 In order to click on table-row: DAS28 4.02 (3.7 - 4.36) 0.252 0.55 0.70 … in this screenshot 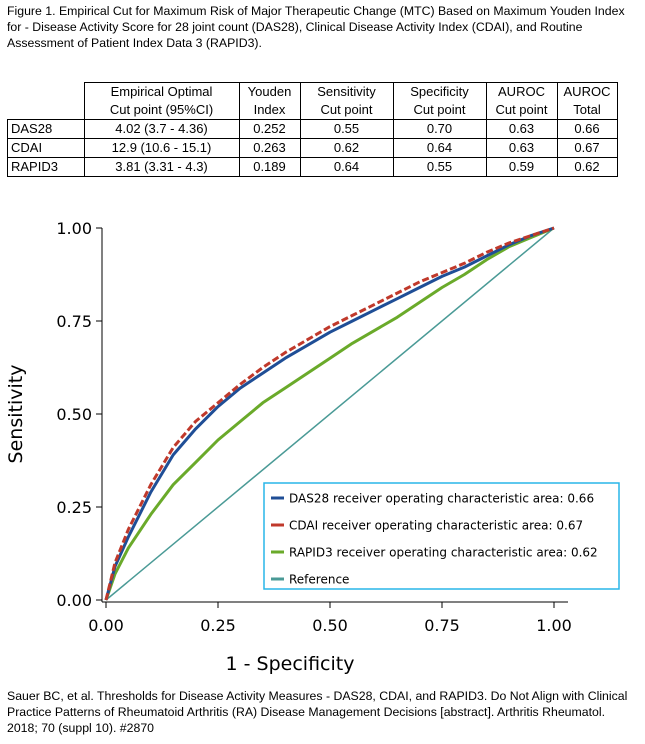, I will do `click(312, 129)`.